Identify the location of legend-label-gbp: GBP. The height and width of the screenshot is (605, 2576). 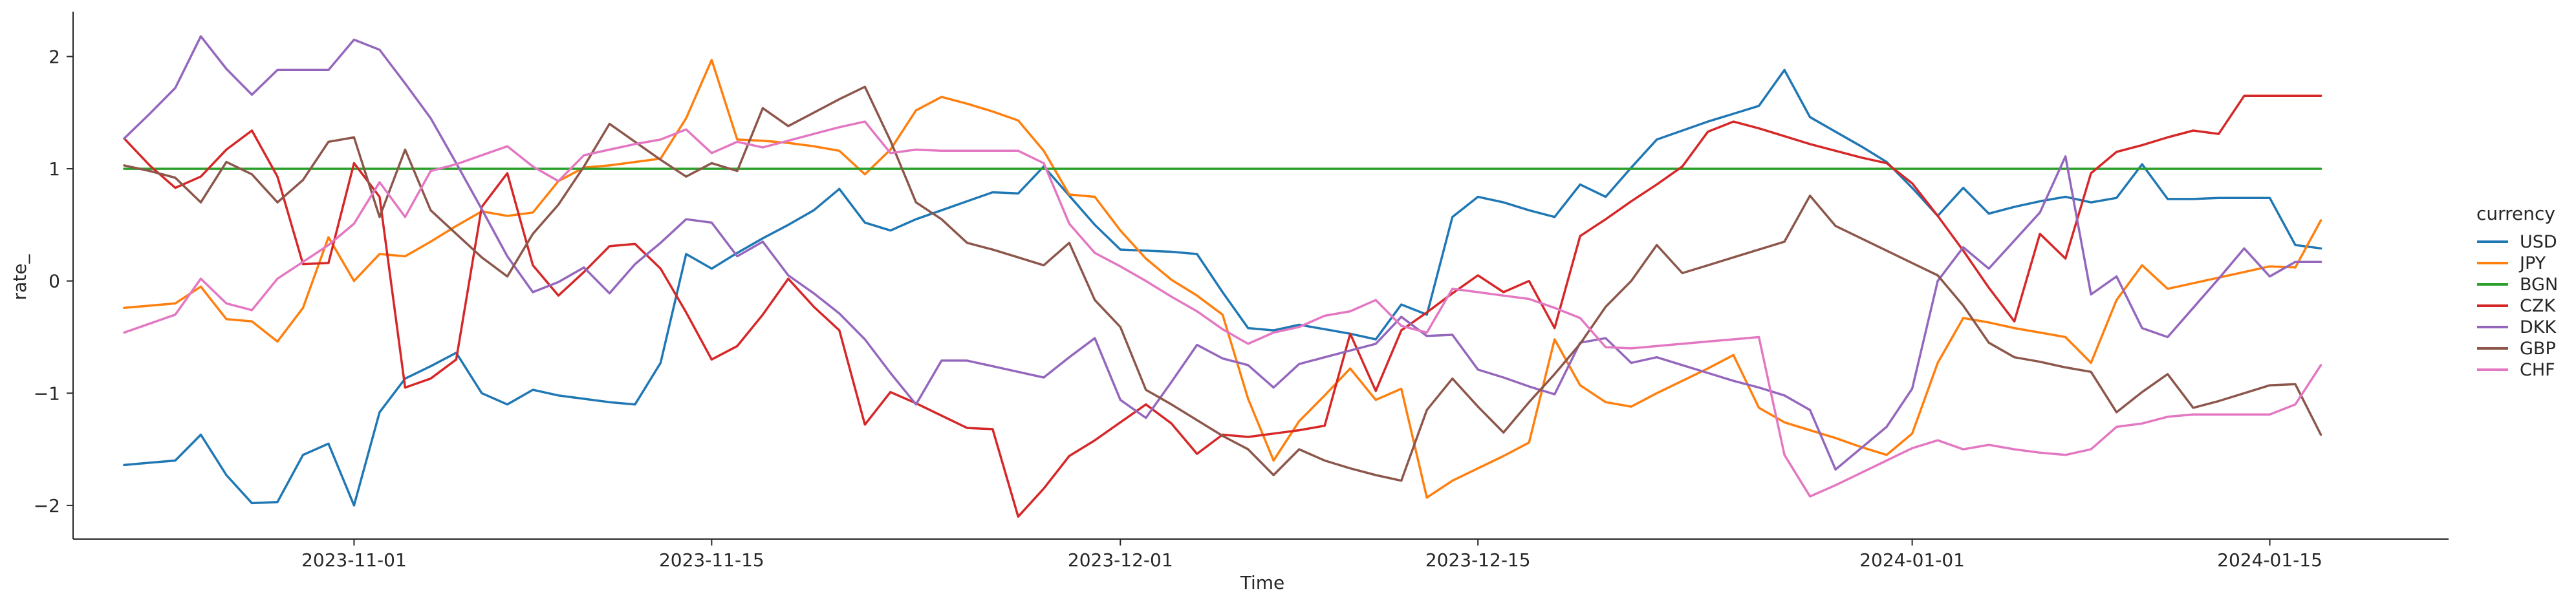
(2538, 349).